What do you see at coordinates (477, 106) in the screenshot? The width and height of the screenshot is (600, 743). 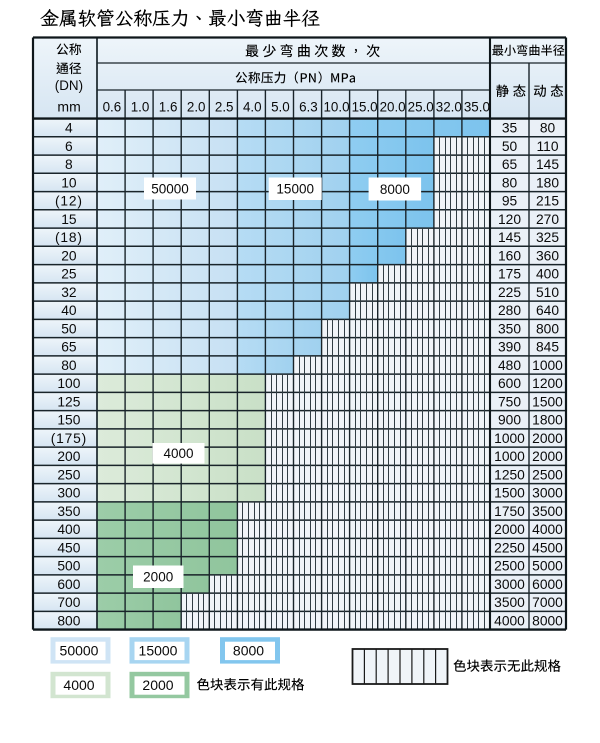 I see `svg-text: 35.0` at bounding box center [477, 106].